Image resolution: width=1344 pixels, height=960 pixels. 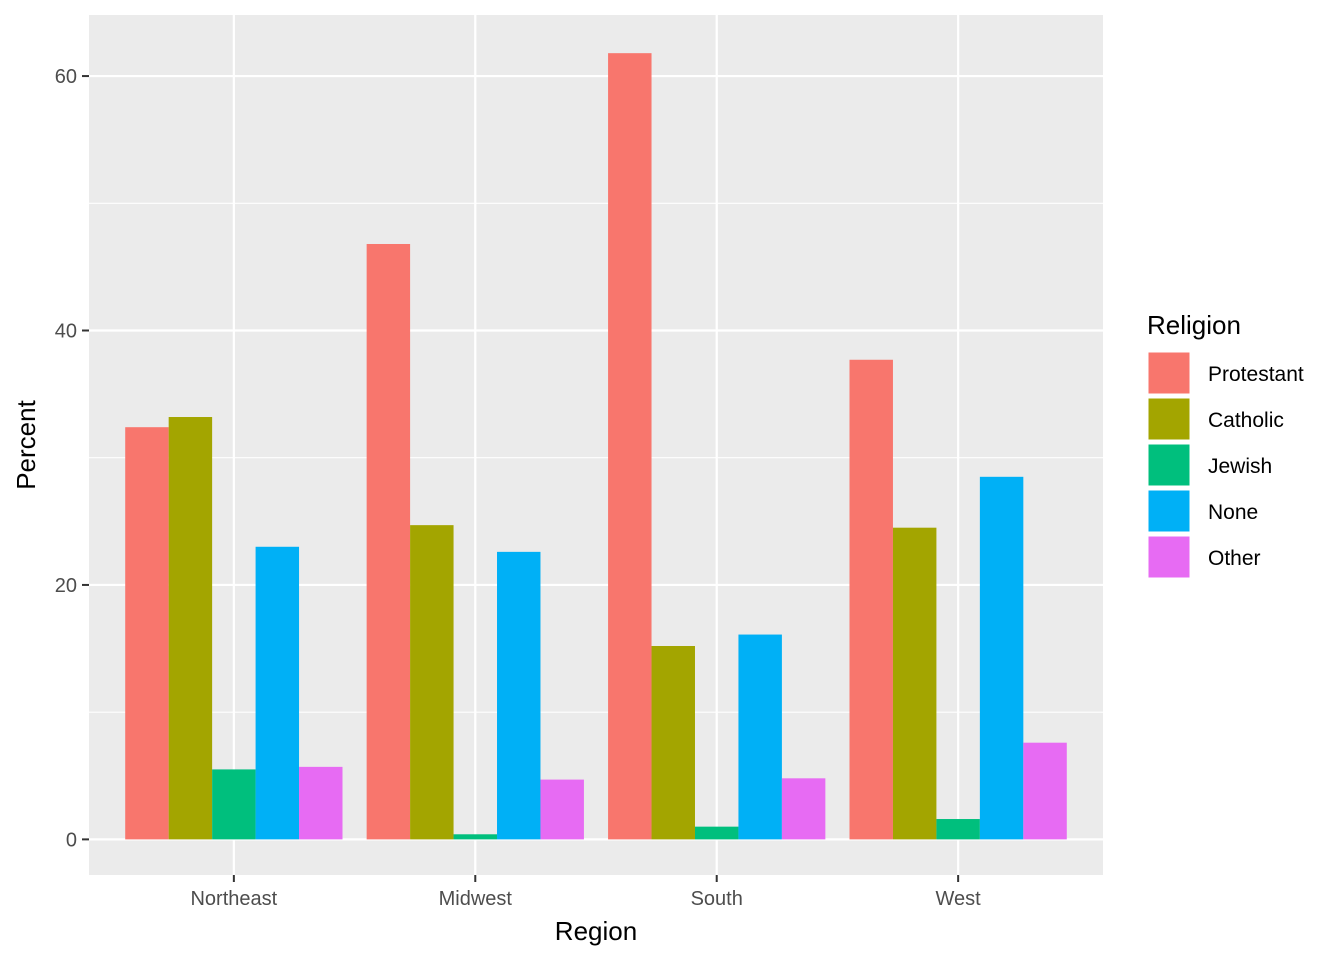 I want to click on x-axis: Northeast Midwest South West, so click(x=585, y=892).